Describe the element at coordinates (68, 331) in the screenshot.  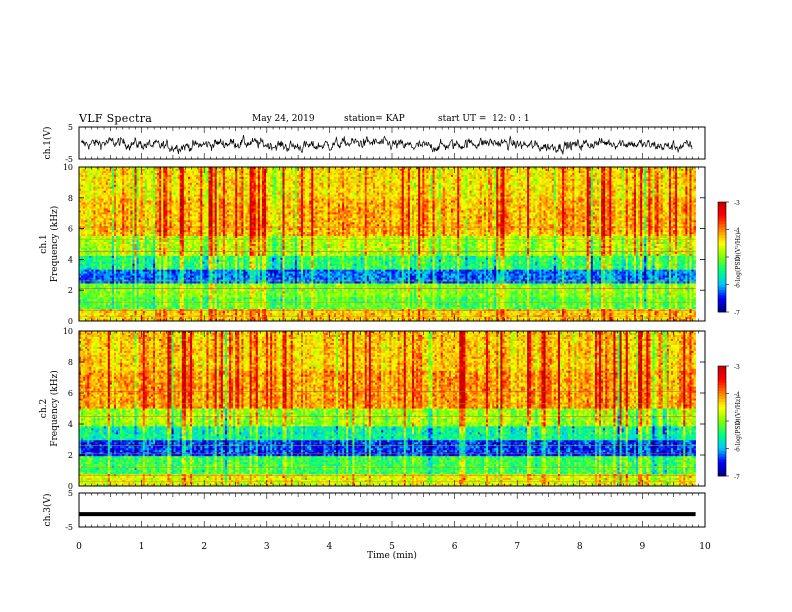
I see `ch2-spec-ytick-label: 10` at that location.